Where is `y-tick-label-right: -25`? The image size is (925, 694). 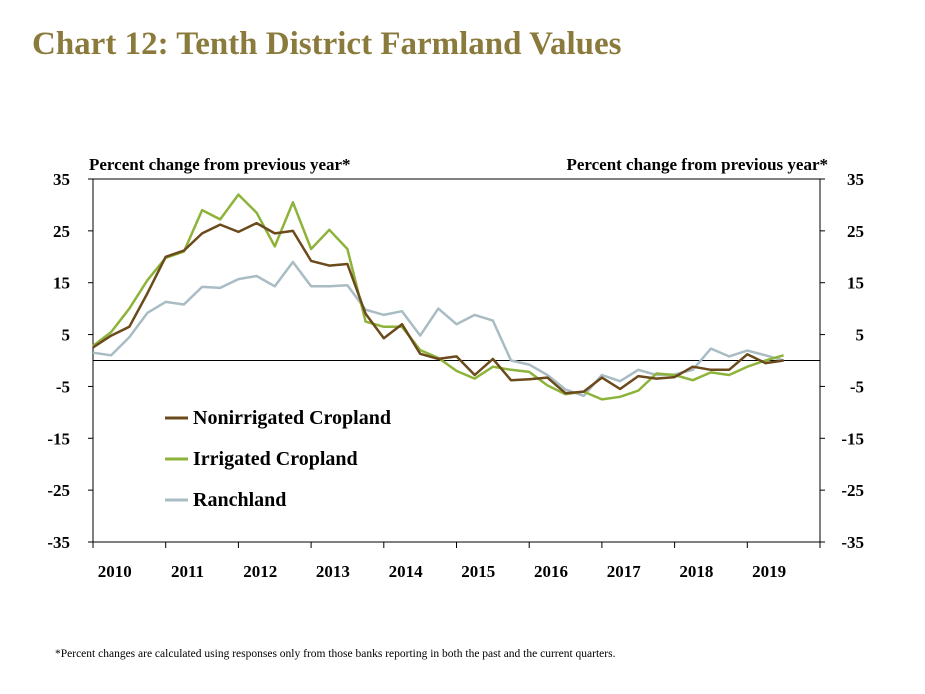 y-tick-label-right: -25 is located at coordinates (852, 490).